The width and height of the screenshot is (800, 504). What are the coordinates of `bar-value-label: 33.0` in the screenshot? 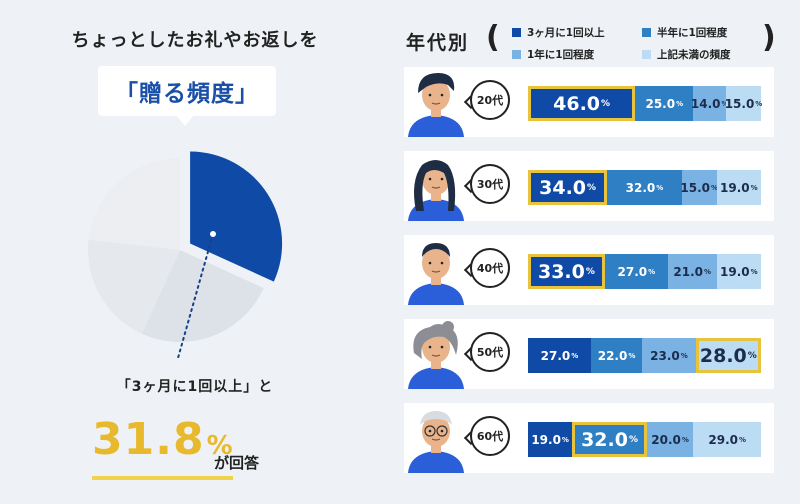 It's located at (561, 271).